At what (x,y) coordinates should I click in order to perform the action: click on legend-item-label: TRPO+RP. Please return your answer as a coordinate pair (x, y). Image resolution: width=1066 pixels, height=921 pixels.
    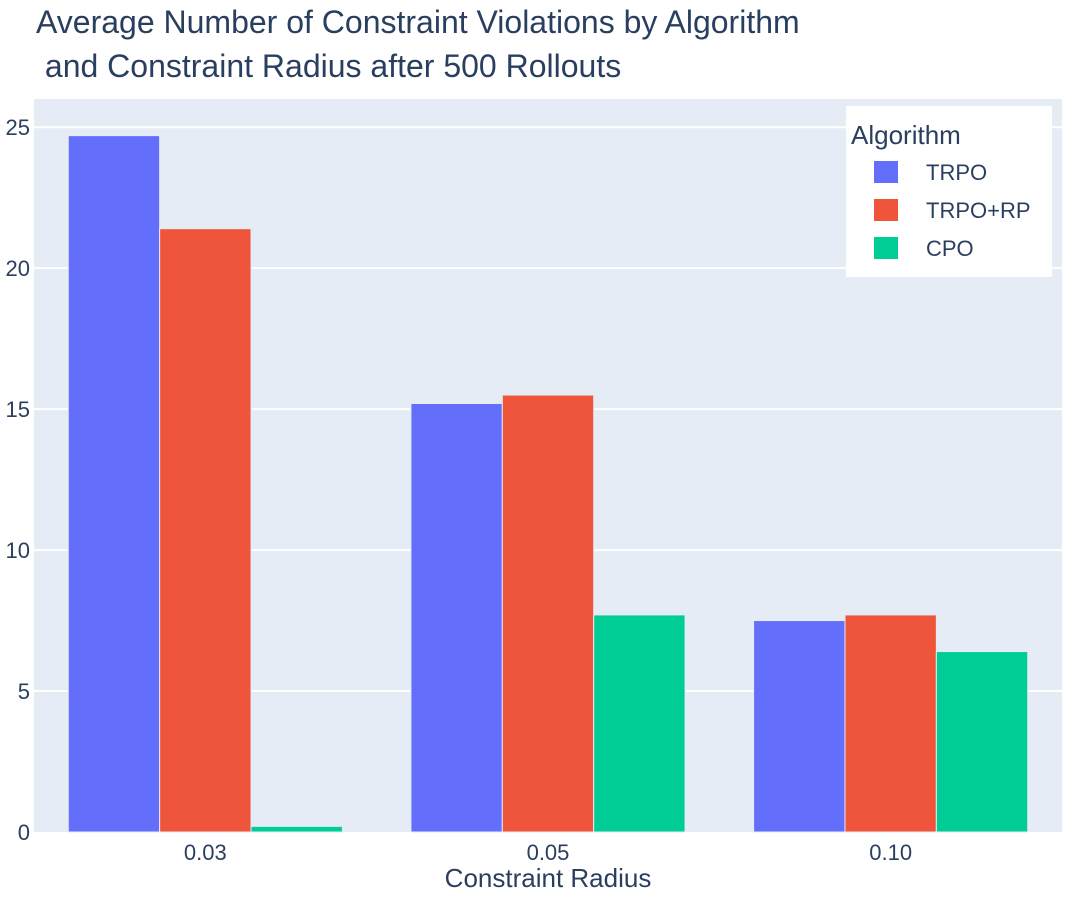
    Looking at the image, I should click on (978, 210).